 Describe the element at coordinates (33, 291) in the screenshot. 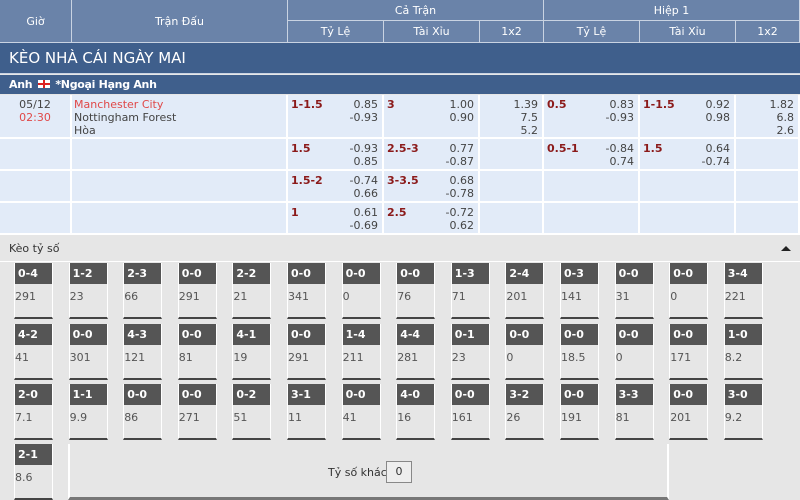

I see `score-card: 0-4 291` at that location.